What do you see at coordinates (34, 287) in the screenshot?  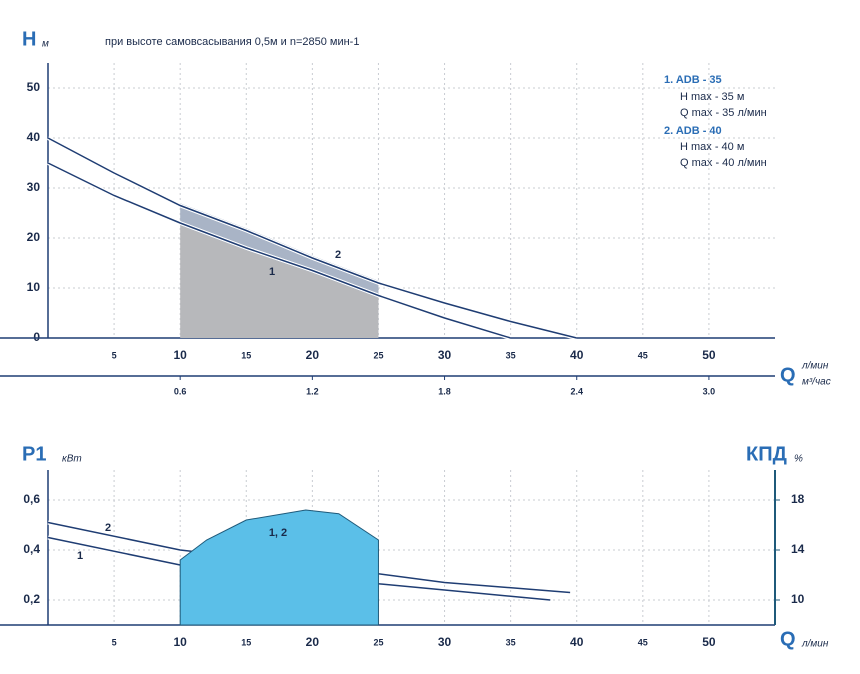 I see `y-tick-label: 10` at bounding box center [34, 287].